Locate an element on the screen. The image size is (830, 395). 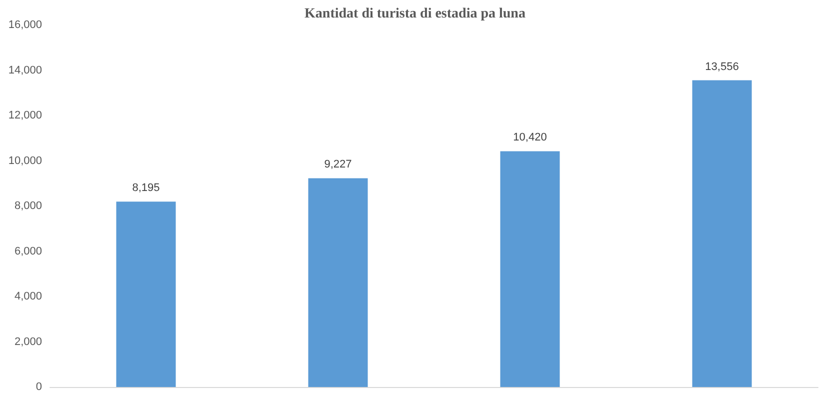
chart-title: Kantidat di turista di estadia pa luna is located at coordinates (415, 14).